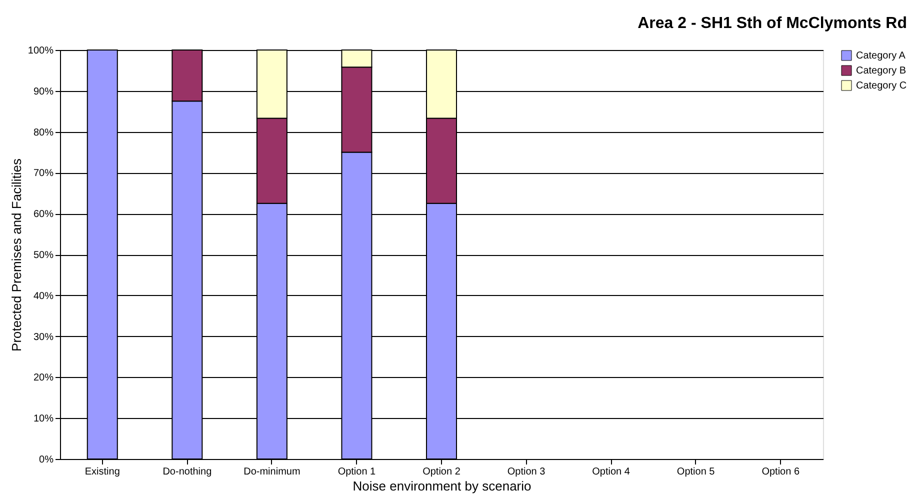 This screenshot has height=503, width=912. I want to click on y-tick-label: 100%, so click(41, 51).